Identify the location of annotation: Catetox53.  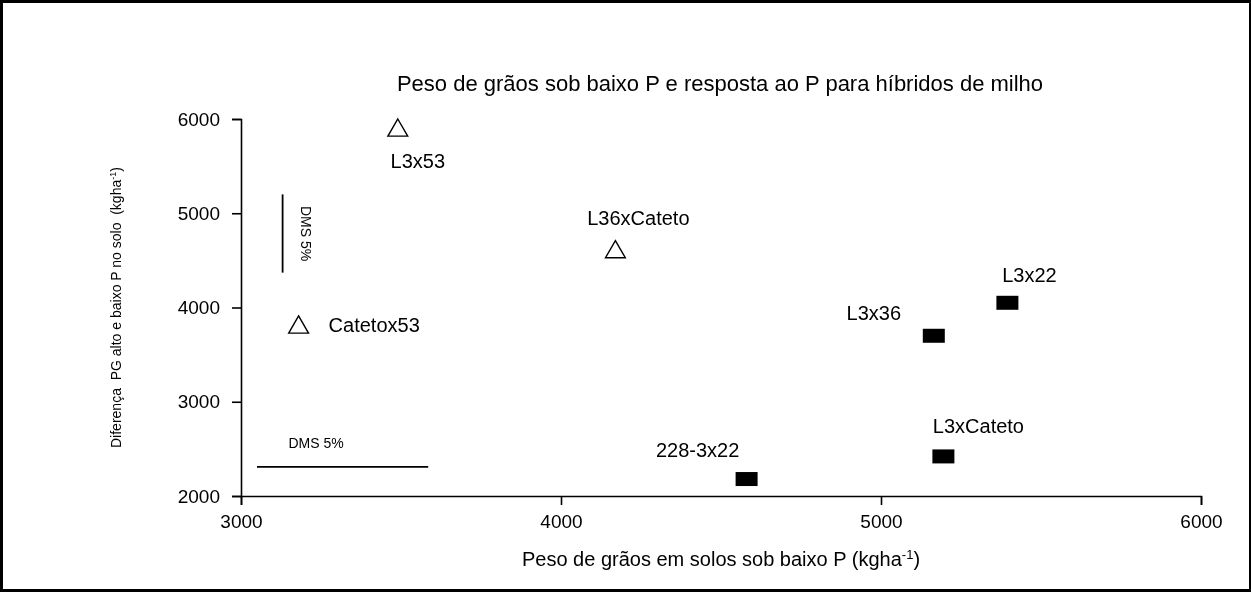
(374, 325).